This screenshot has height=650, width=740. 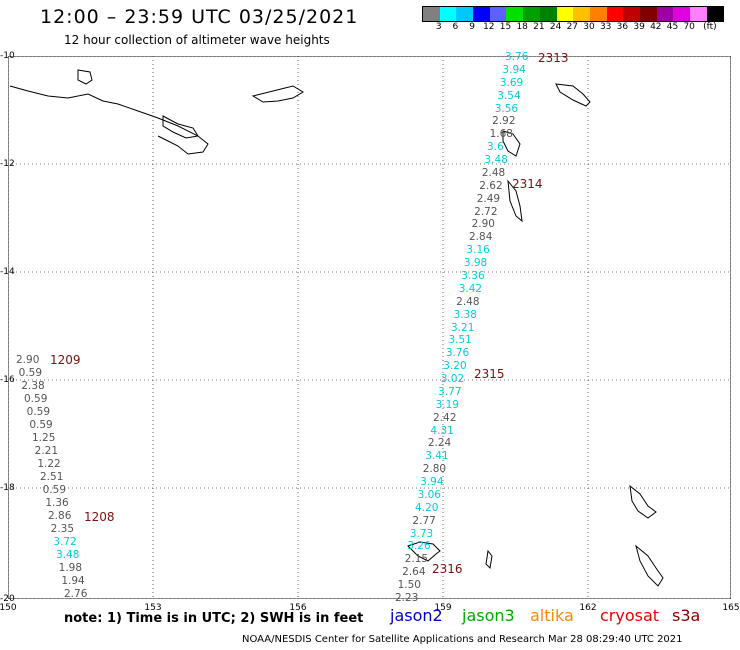 What do you see at coordinates (57, 503) in the screenshot?
I see `wave-height-value: 1.36` at bounding box center [57, 503].